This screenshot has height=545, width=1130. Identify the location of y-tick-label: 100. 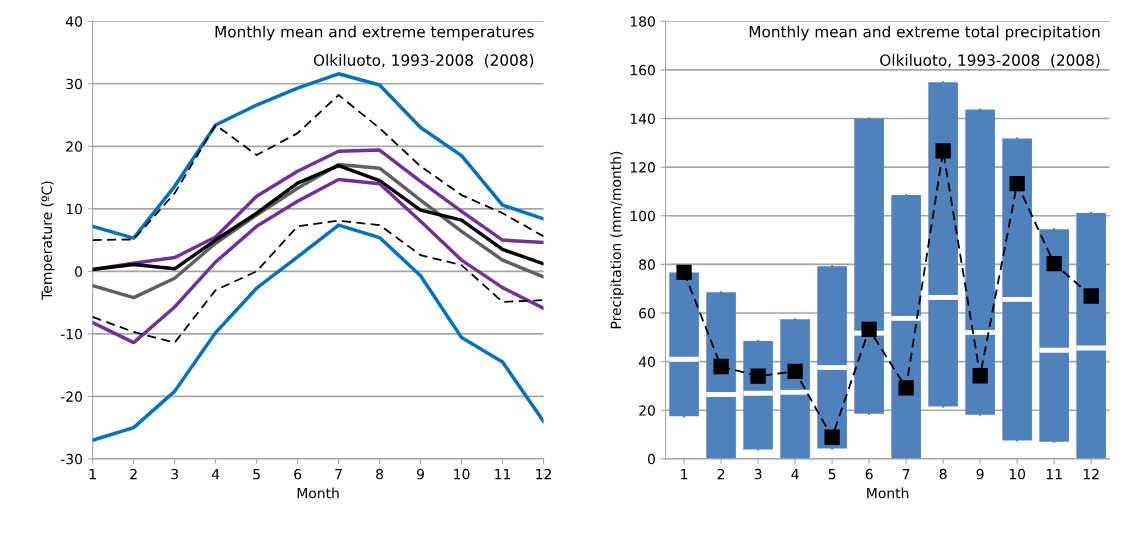
(642, 216).